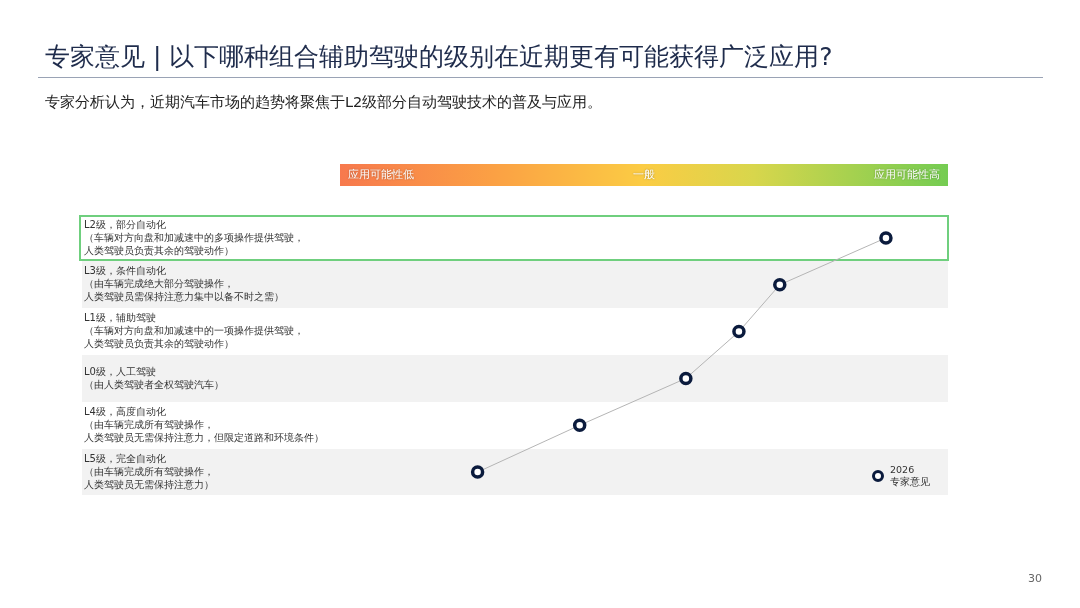 This screenshot has height=608, width=1080. I want to click on y-tick-label: L5级，完全自动化（由车辆完成所有驾驶操作，人类驾驶员无需保持注意力）, so click(149, 471).